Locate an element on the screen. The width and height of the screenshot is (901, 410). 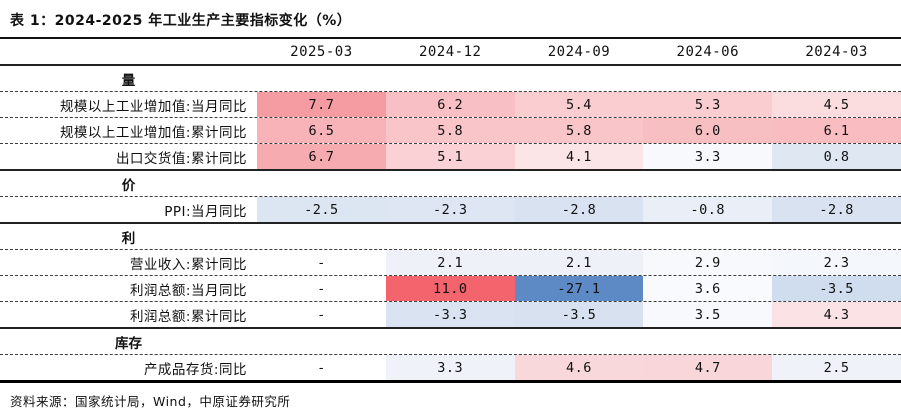
group-label: 量 is located at coordinates (128, 80).